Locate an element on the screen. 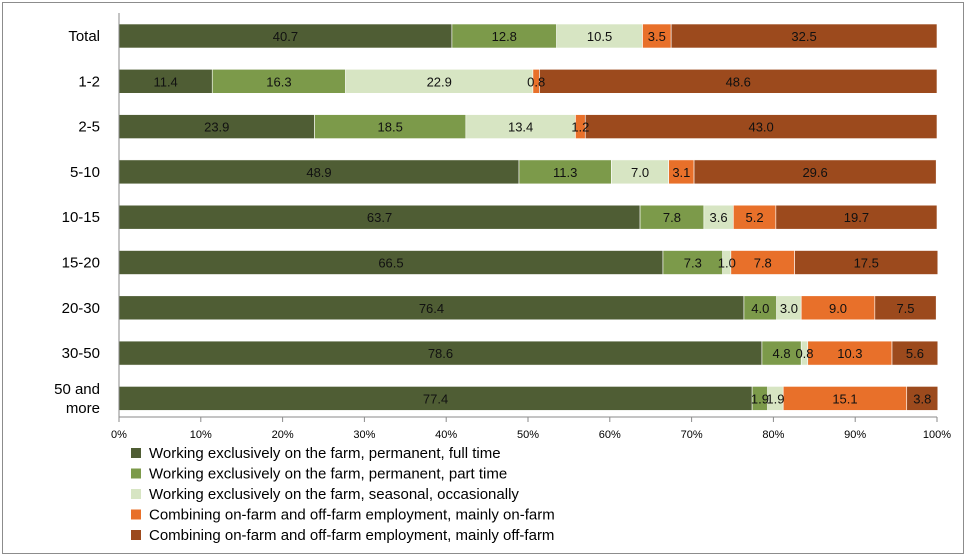  data-label: 5.2 is located at coordinates (755, 217).